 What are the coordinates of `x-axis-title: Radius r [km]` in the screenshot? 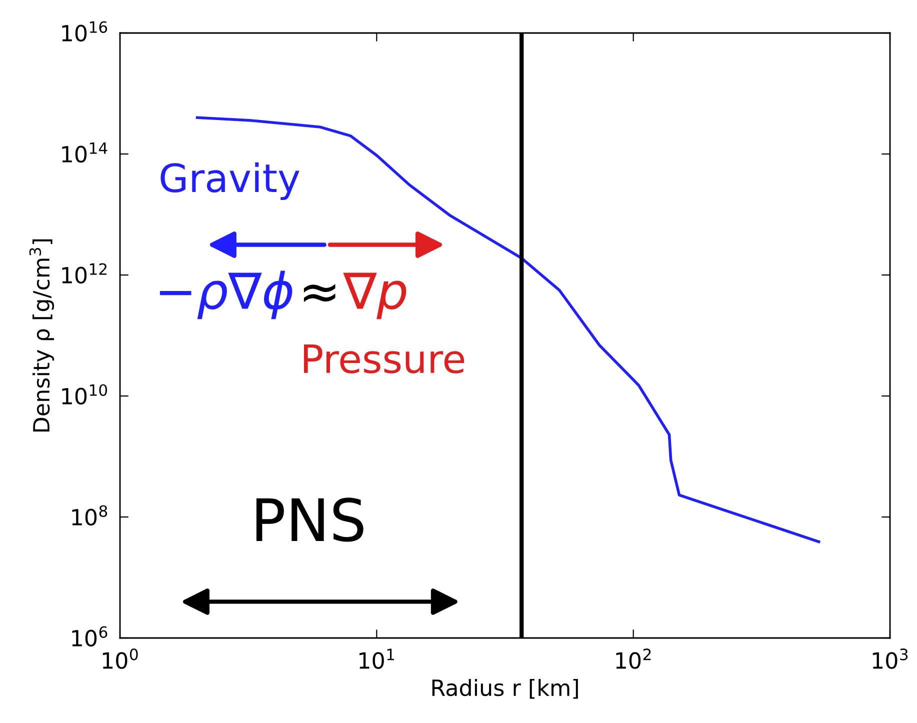 It's located at (505, 688).